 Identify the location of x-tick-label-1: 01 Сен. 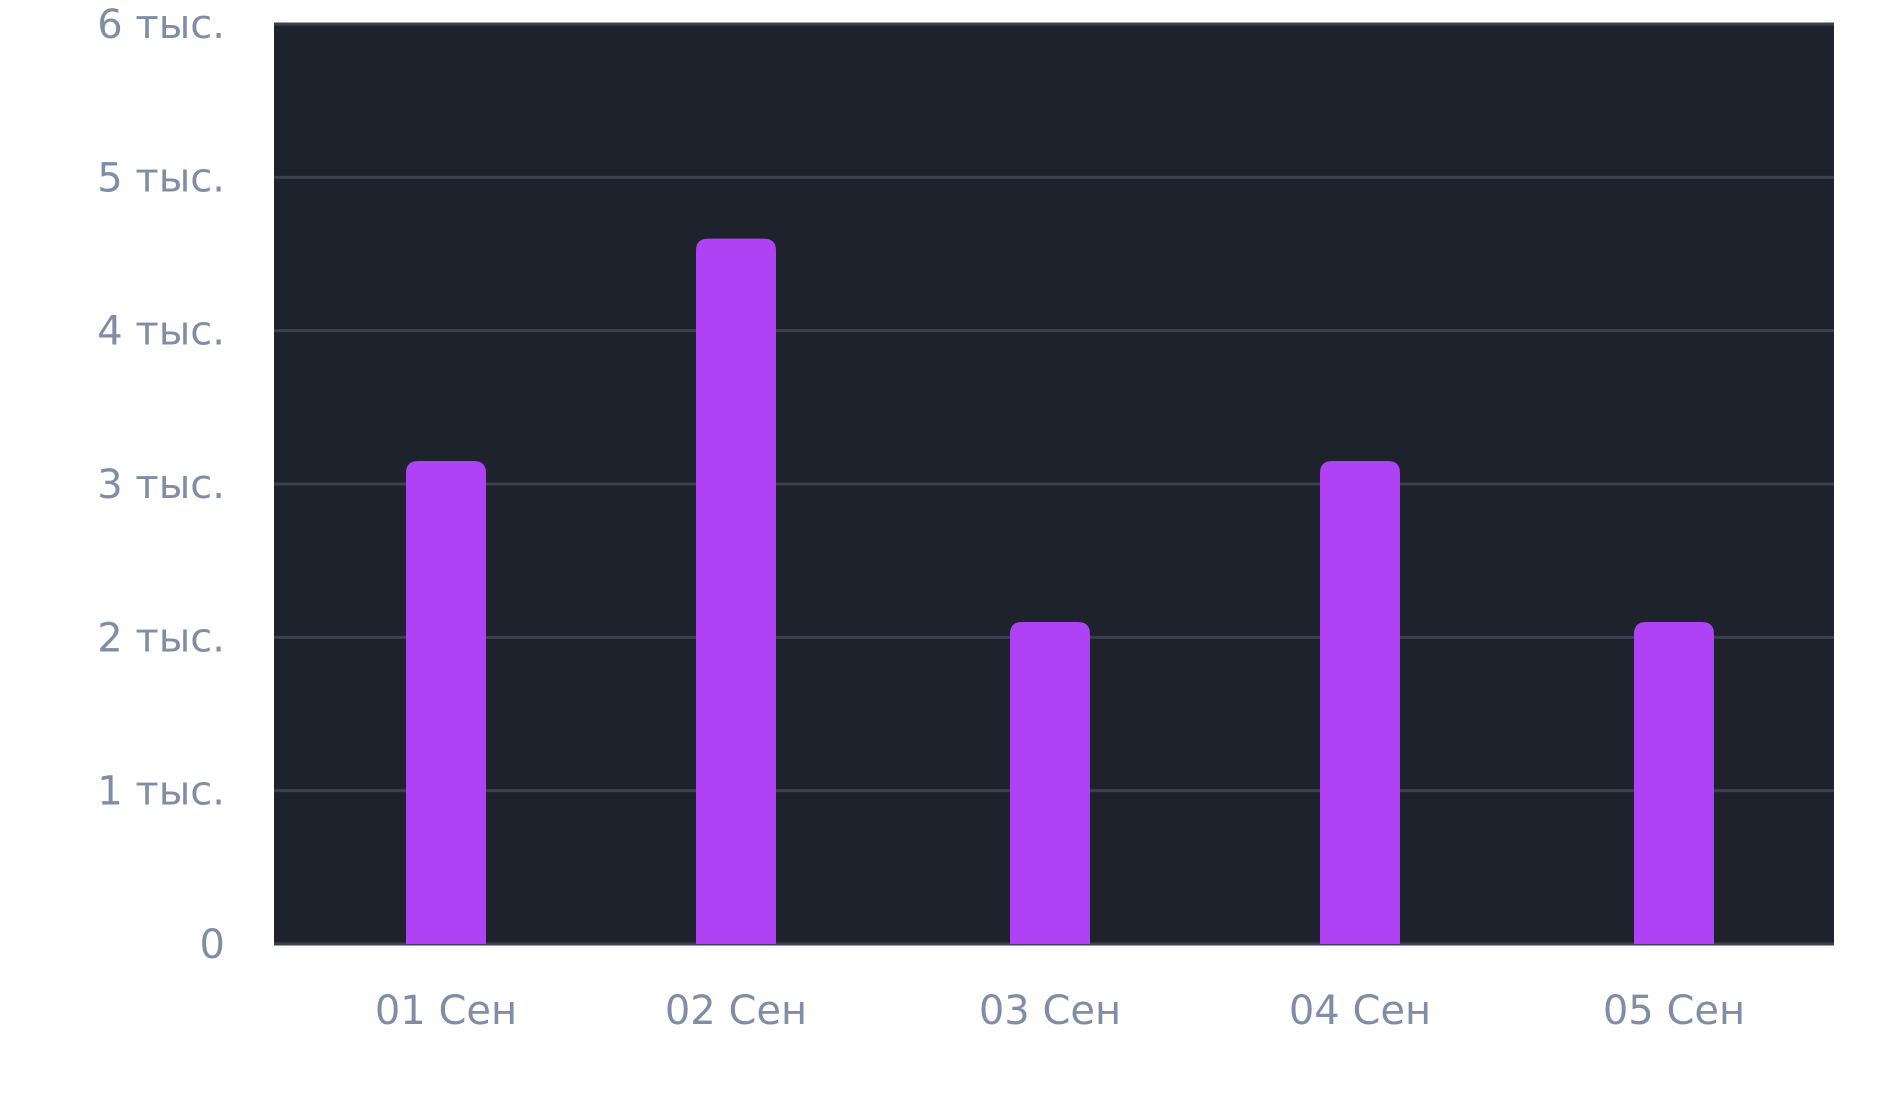
(446, 1011).